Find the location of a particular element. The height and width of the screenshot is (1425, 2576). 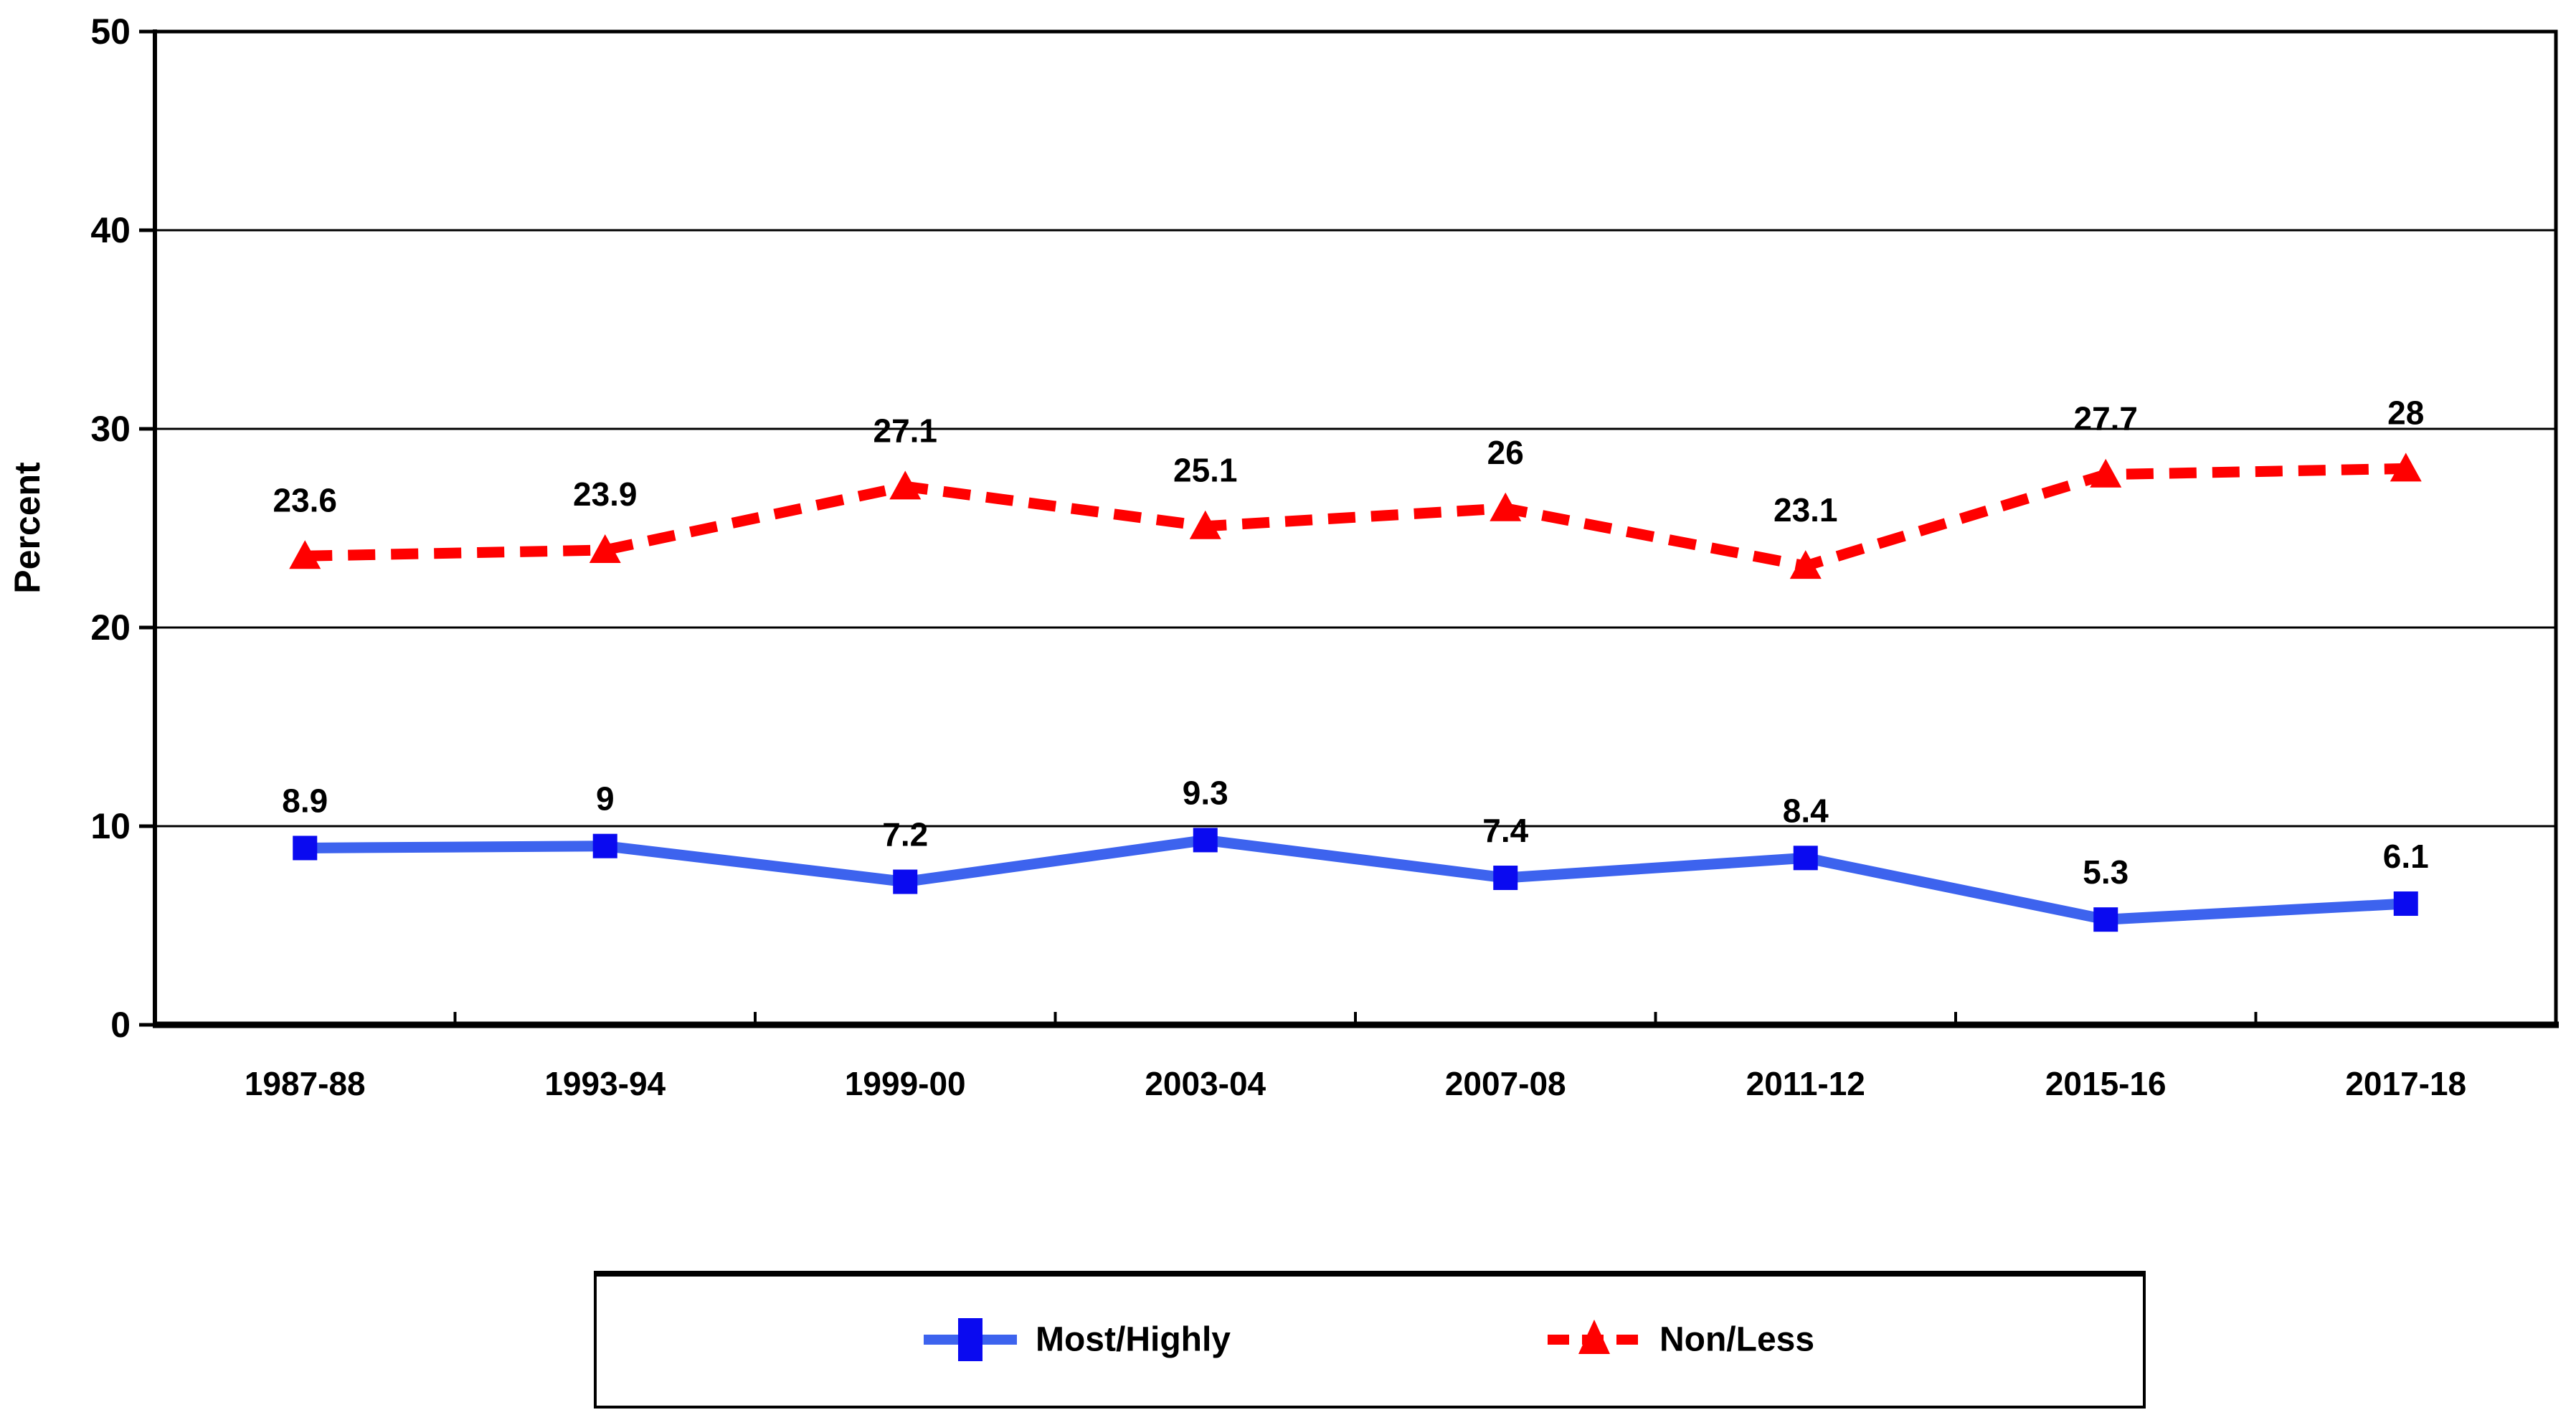

data-label: 28 is located at coordinates (2405, 412).